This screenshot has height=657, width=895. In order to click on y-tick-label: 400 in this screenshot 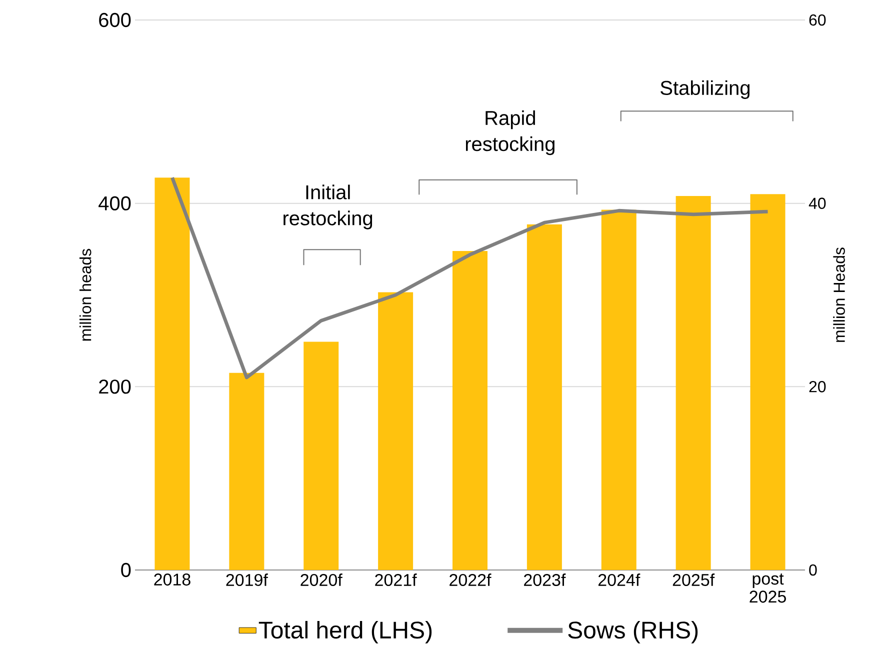, I will do `click(114, 203)`.